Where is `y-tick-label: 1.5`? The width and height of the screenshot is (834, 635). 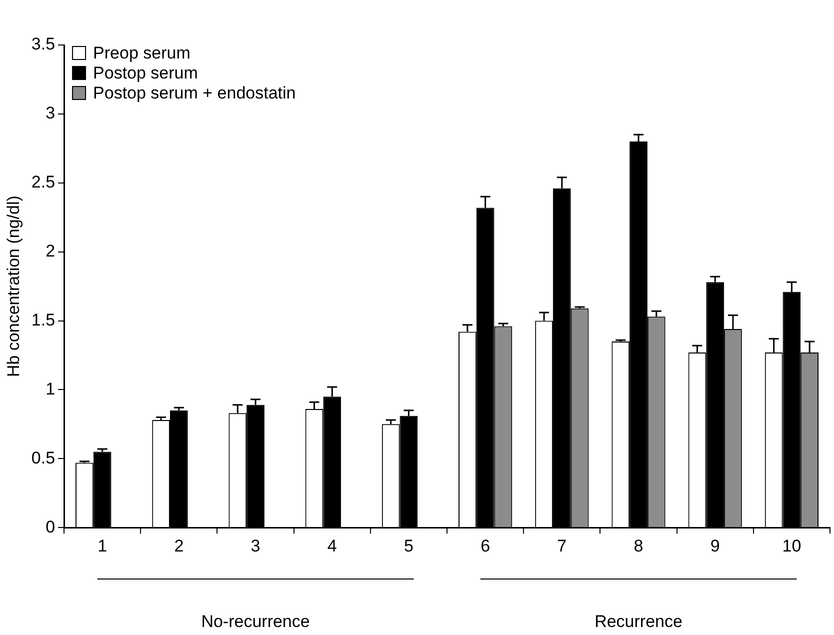
y-tick-label: 1.5 is located at coordinates (43, 320).